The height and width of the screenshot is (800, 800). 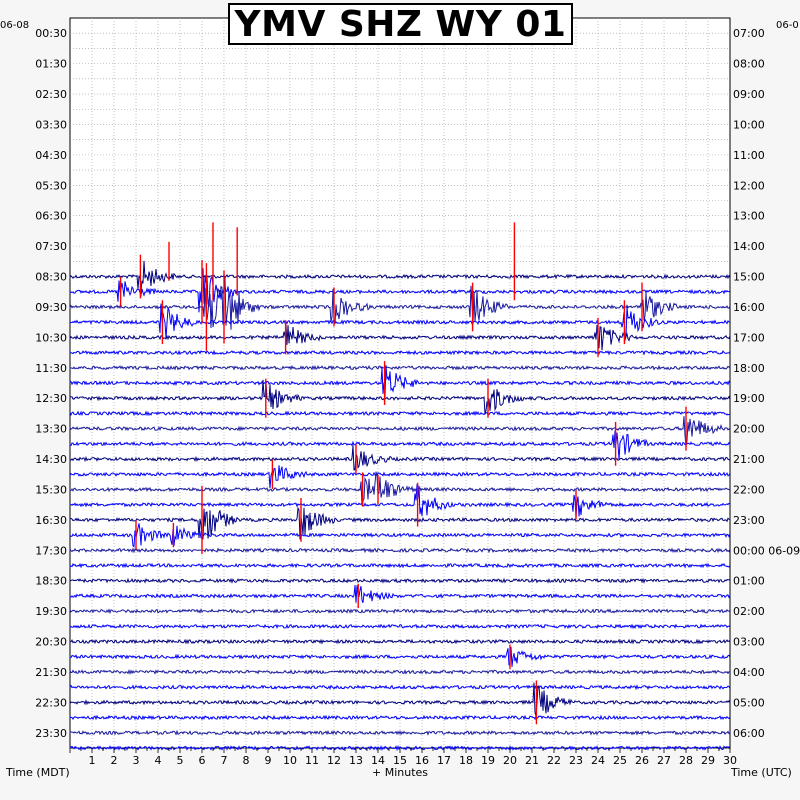 I want to click on left-time-label: 09:30, so click(x=51, y=307).